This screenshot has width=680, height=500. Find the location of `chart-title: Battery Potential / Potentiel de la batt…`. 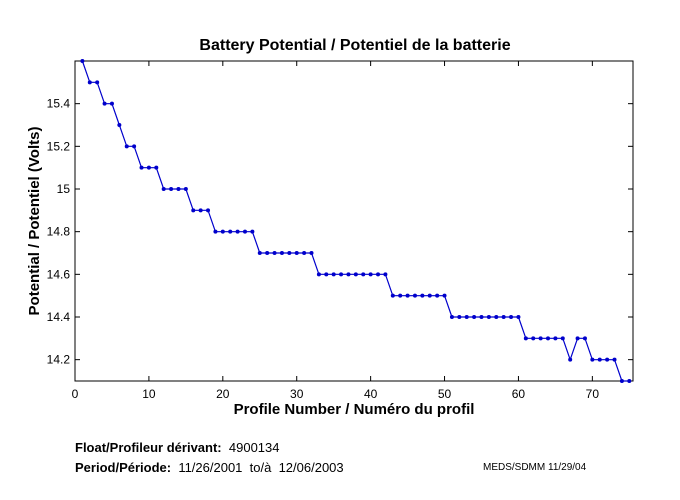

chart-title: Battery Potential / Potentiel de la batt… is located at coordinates (354, 45).